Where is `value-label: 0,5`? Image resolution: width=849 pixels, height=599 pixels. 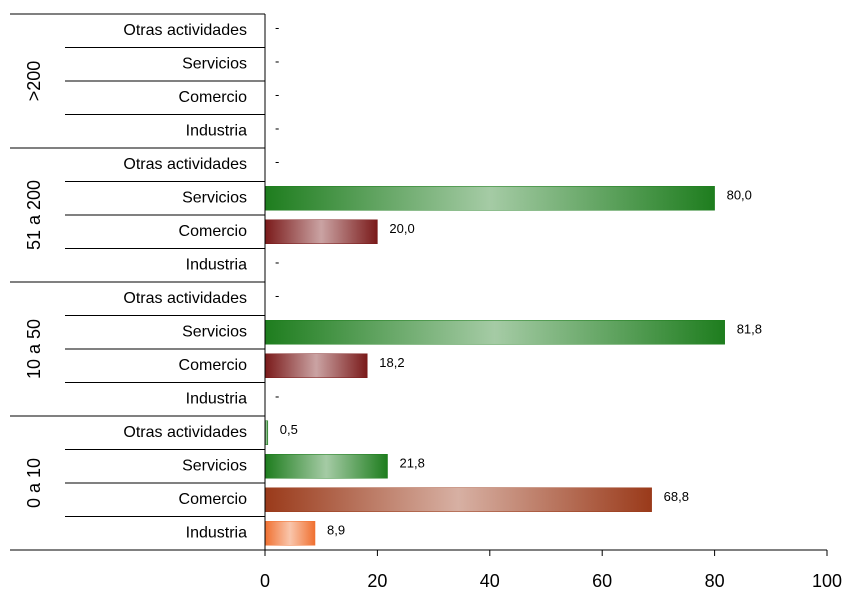
value-label: 0,5 is located at coordinates (289, 429).